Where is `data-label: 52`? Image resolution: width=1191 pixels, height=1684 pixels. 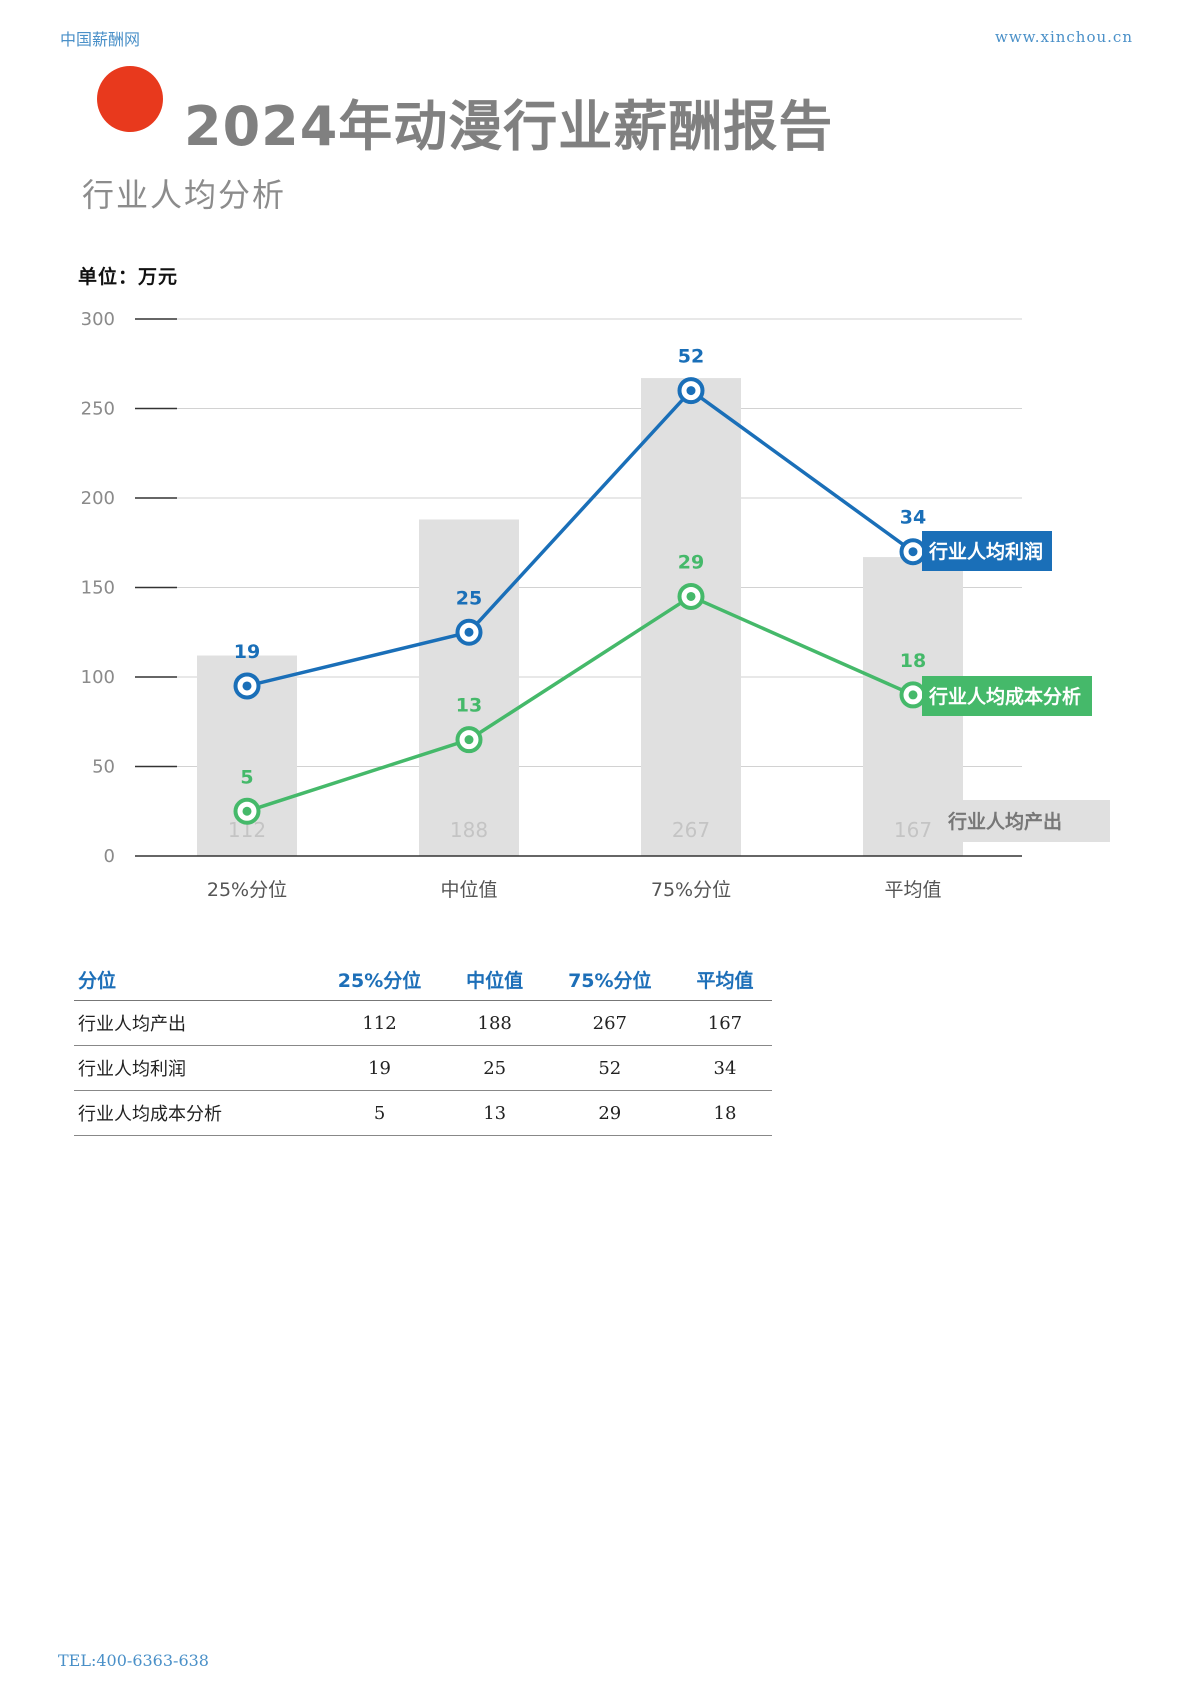 data-label: 52 is located at coordinates (691, 357).